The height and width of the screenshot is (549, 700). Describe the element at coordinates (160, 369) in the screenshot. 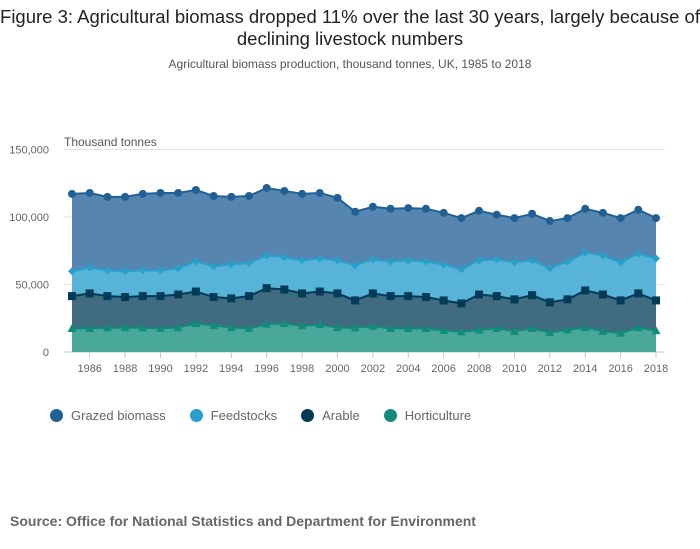

I see `x-tick-label: 1990` at that location.